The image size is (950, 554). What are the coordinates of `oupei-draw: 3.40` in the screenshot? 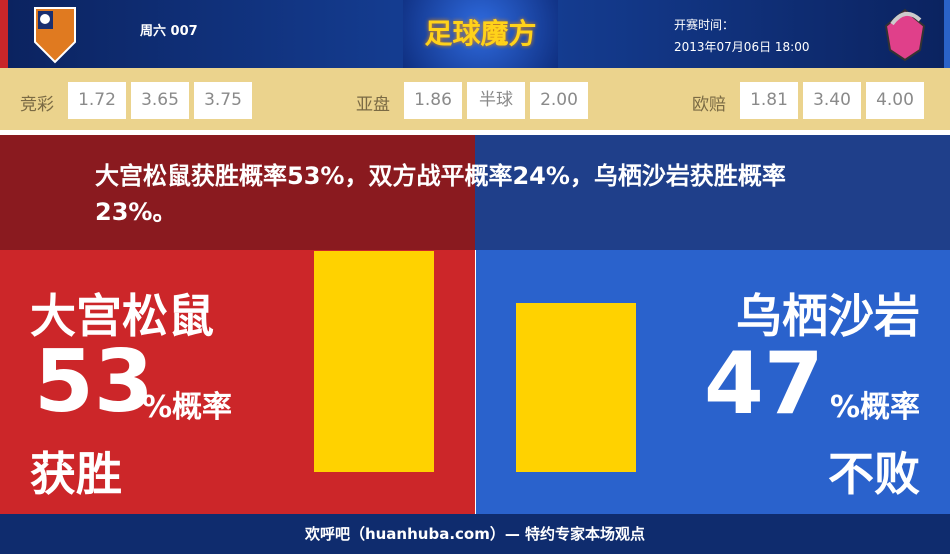 It's located at (832, 100).